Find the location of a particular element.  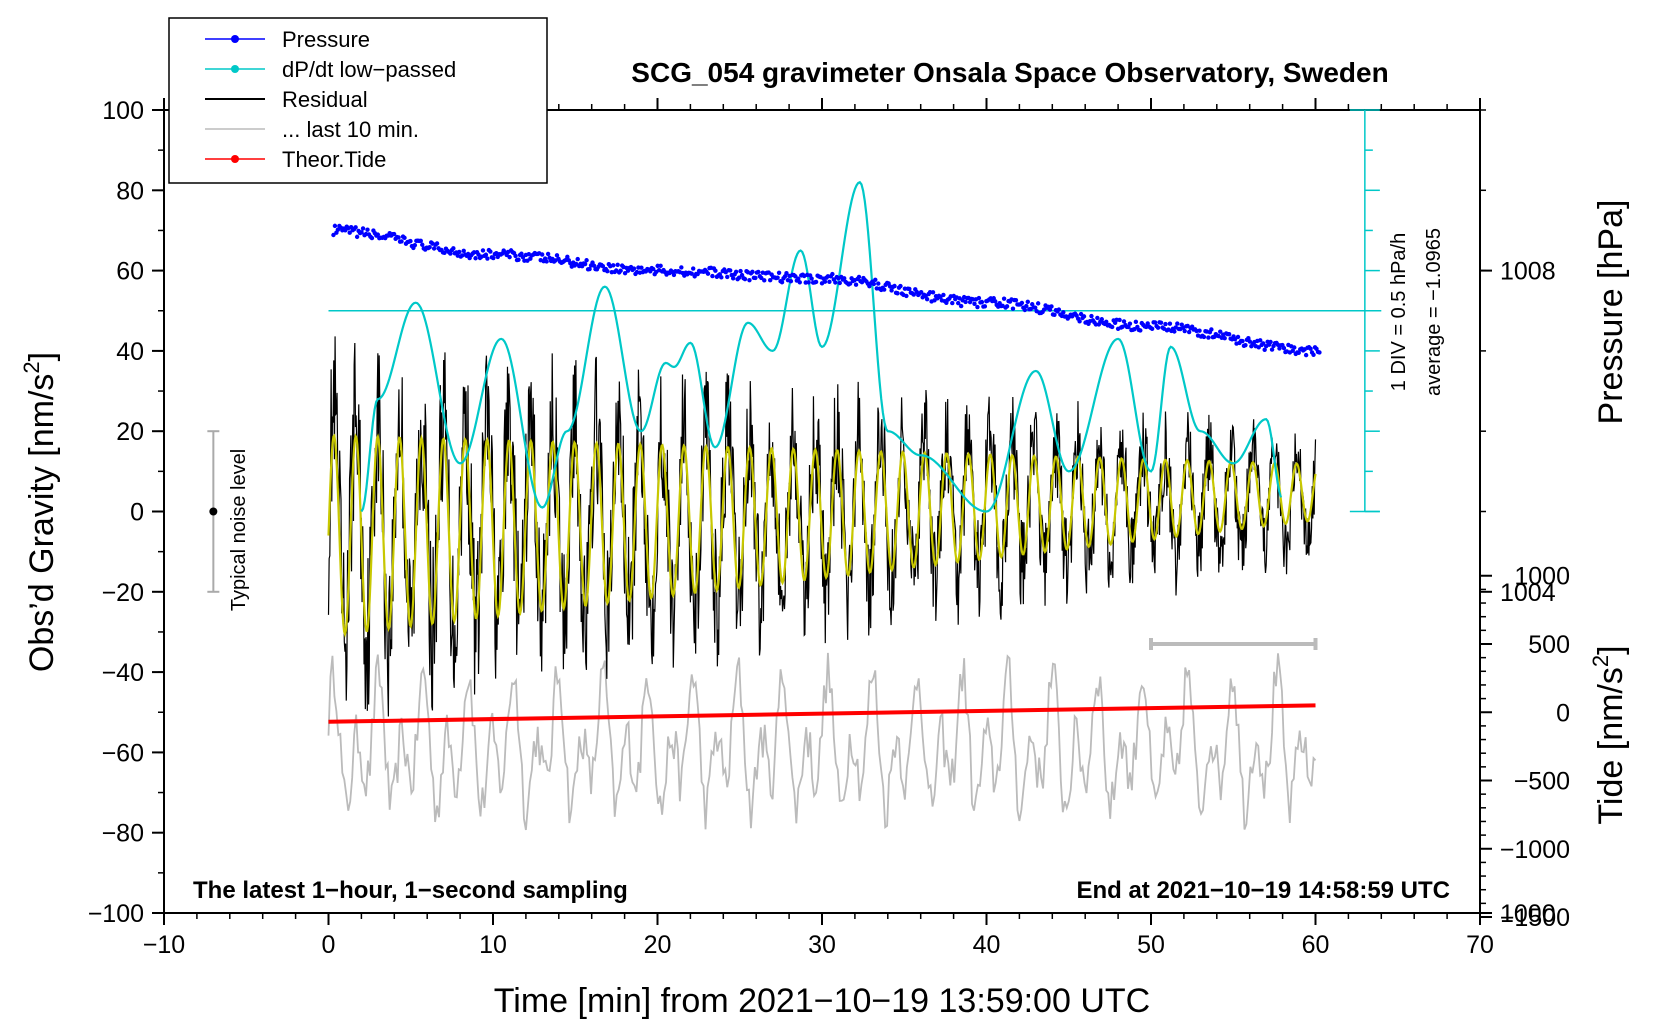

y-tick-label: 60 is located at coordinates (130, 272).